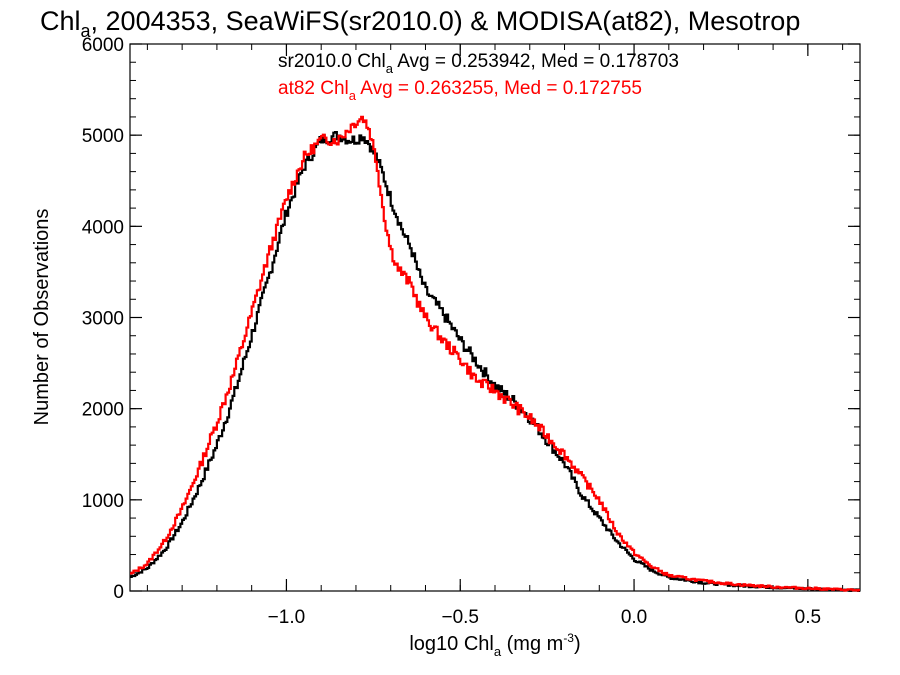  I want to click on y-tick-label: 1000, so click(103, 501).